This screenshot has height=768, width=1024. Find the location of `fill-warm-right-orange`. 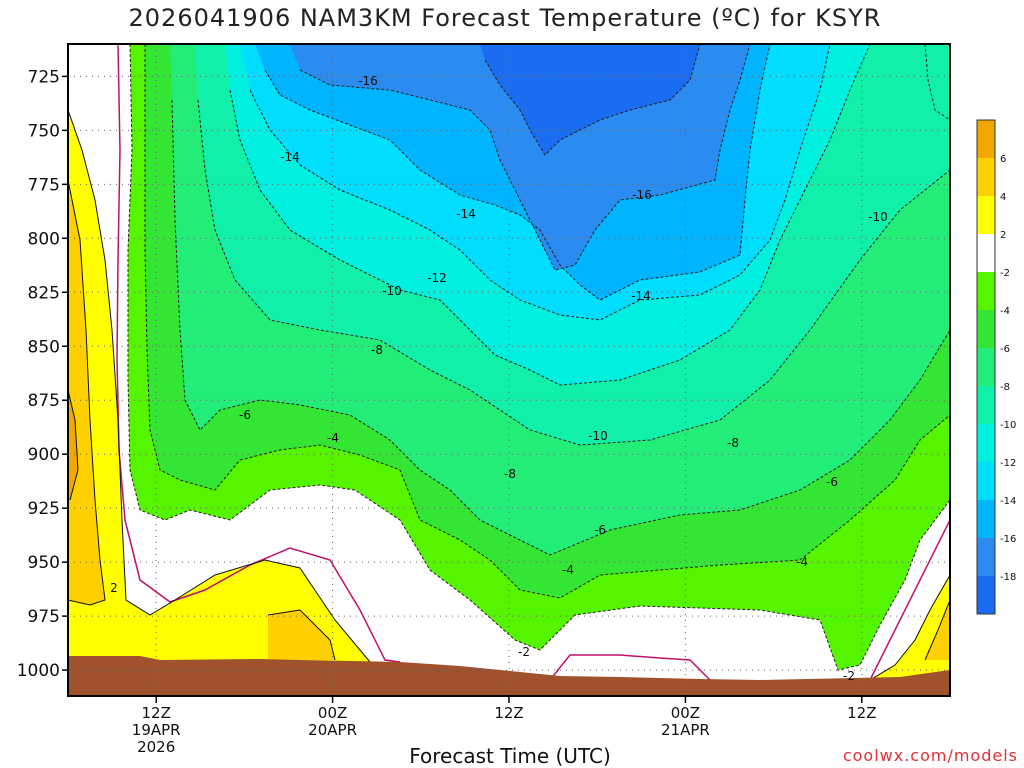

fill-warm-right-orange is located at coordinates (937, 630).